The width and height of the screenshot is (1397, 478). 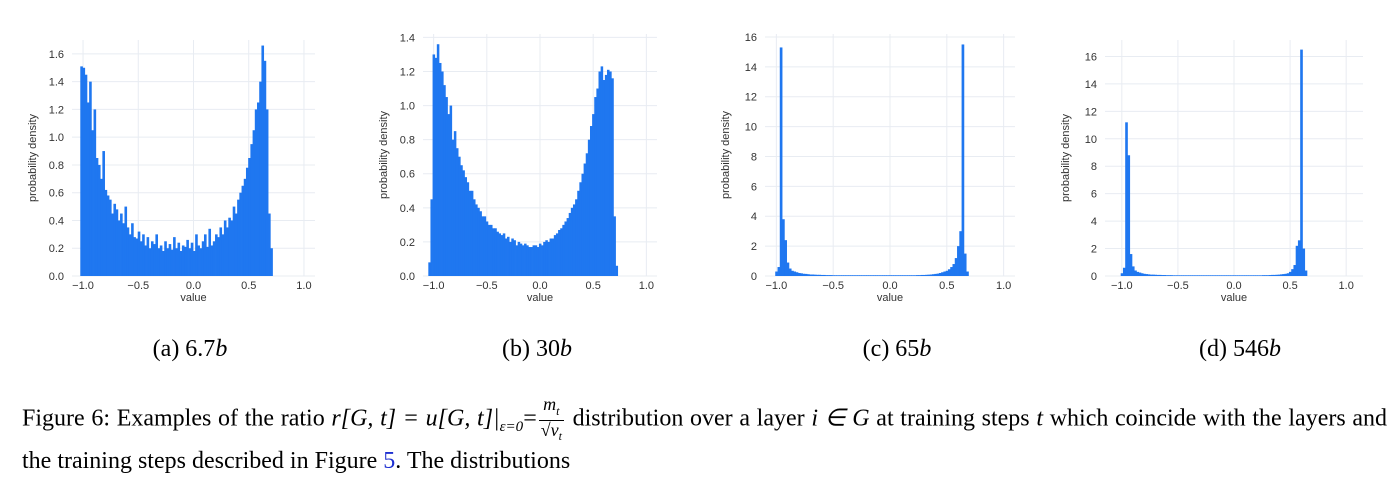 What do you see at coordinates (487, 286) in the screenshot?
I see `chart-b-xtick-label: −0.5` at bounding box center [487, 286].